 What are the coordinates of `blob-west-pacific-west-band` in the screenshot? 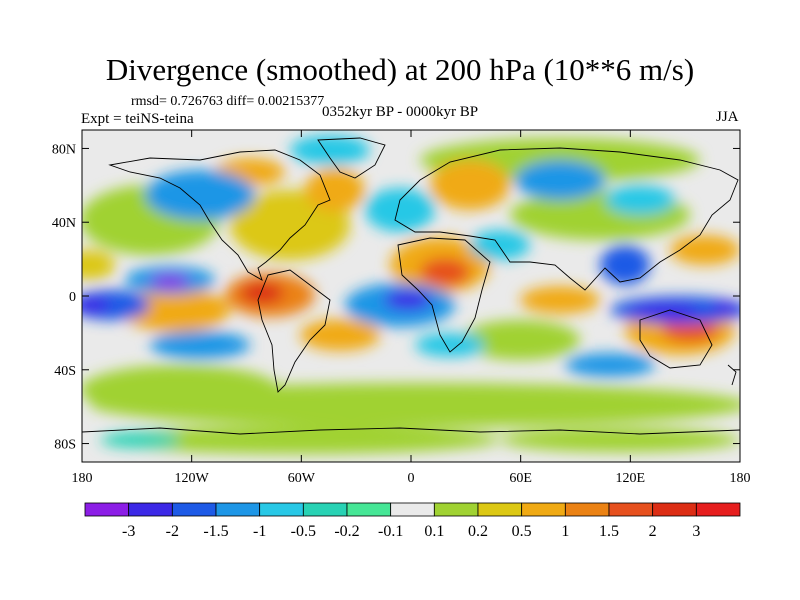 It's located at (116, 305).